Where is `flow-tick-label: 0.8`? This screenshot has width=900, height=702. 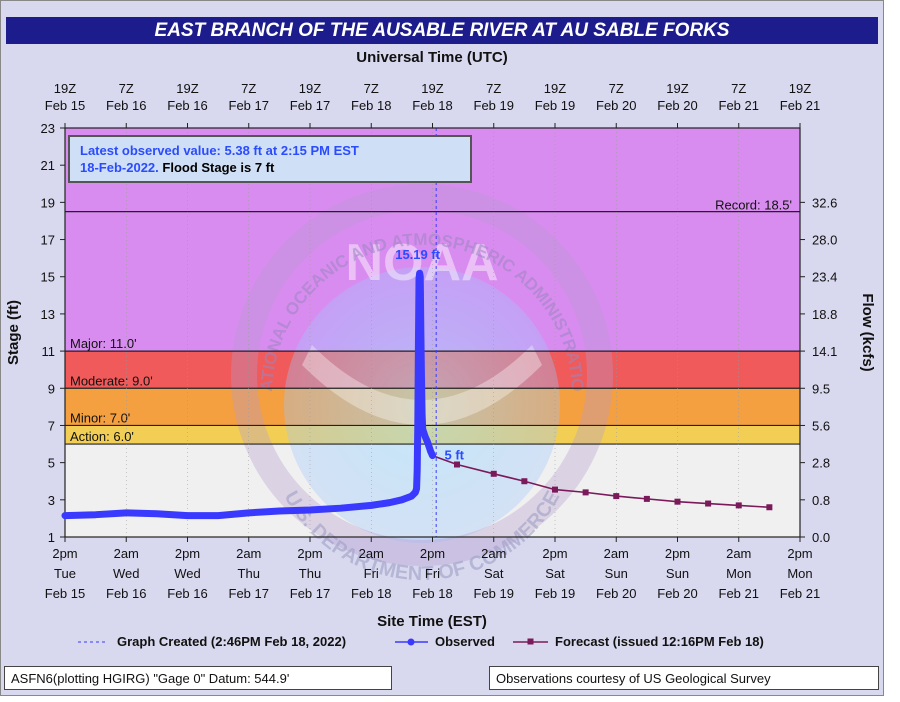 flow-tick-label: 0.8 is located at coordinates (821, 500).